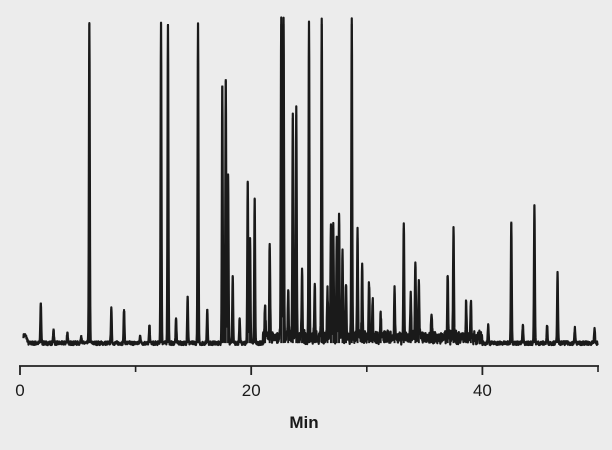 The height and width of the screenshot is (450, 612). Describe the element at coordinates (19, 390) in the screenshot. I see `x-tick-label: 0` at that location.